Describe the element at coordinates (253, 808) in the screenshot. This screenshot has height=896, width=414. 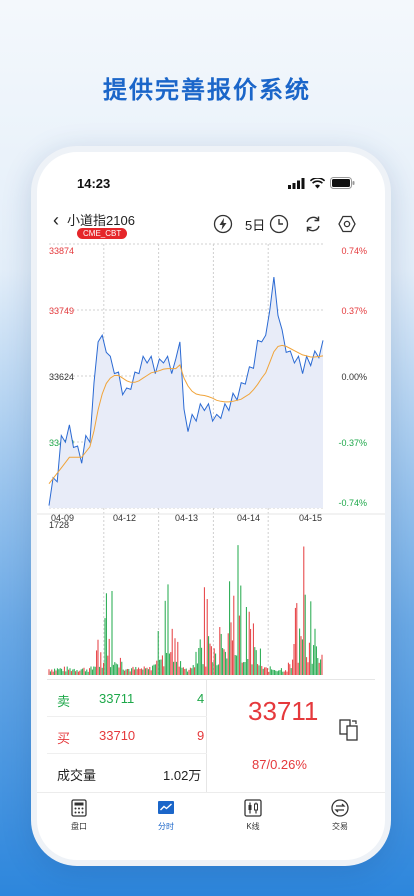
I see `candlestick-icon` at that location.